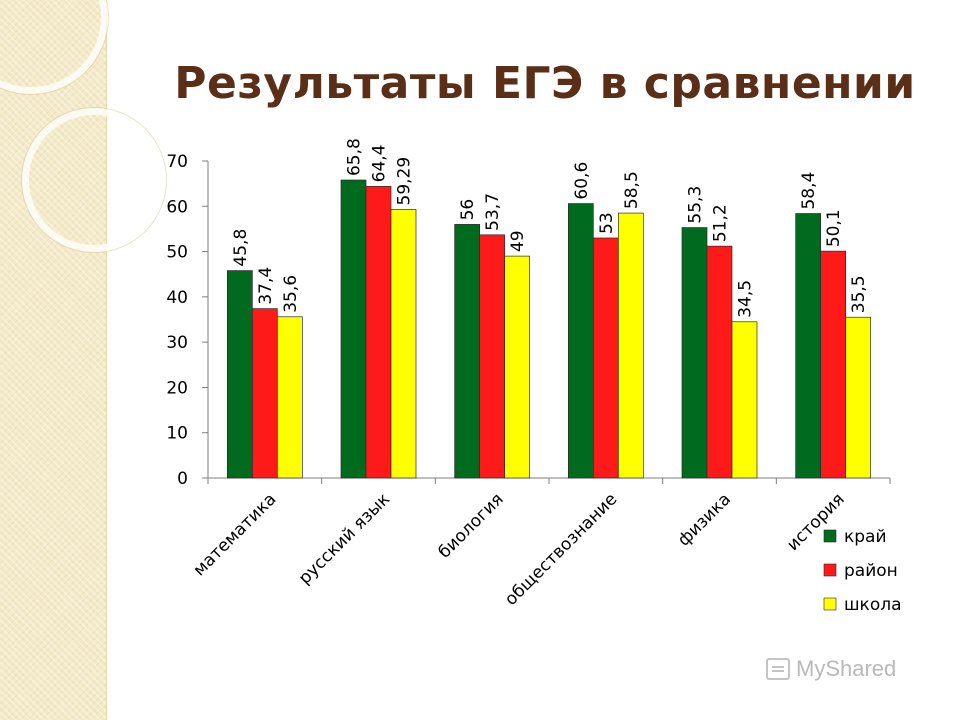 The image size is (960, 720). Describe the element at coordinates (632, 190) in the screenshot. I see `data-label: 58,5` at that location.